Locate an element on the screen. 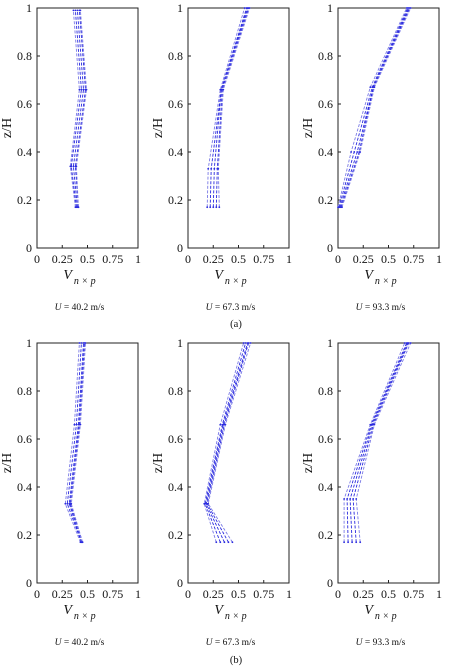  panel-label-b: (b) is located at coordinates (236, 660).